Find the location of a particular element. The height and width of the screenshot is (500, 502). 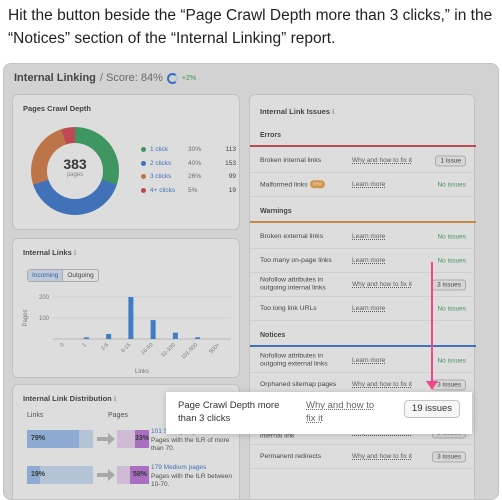

issue-row: Malformed links new Learn more No issues is located at coordinates (363, 185).